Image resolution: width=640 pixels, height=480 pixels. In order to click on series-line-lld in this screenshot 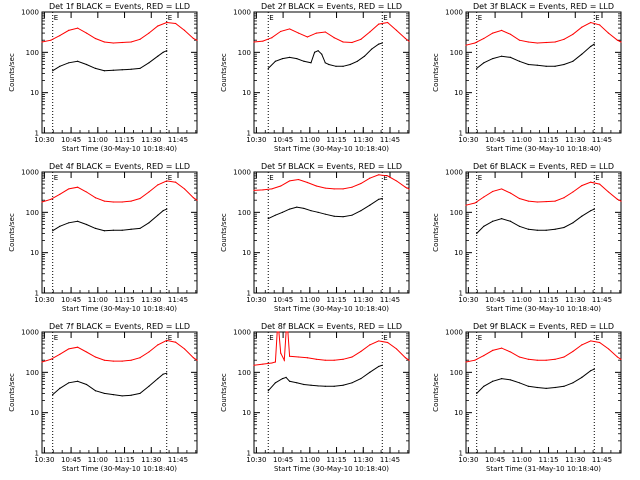, I will do `click(543, 193)`.